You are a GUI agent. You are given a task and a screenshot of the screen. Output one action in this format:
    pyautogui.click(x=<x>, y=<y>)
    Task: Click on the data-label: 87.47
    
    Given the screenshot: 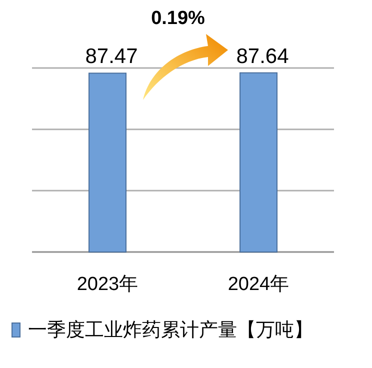 What is the action you would take?
    pyautogui.click(x=111, y=56)
    